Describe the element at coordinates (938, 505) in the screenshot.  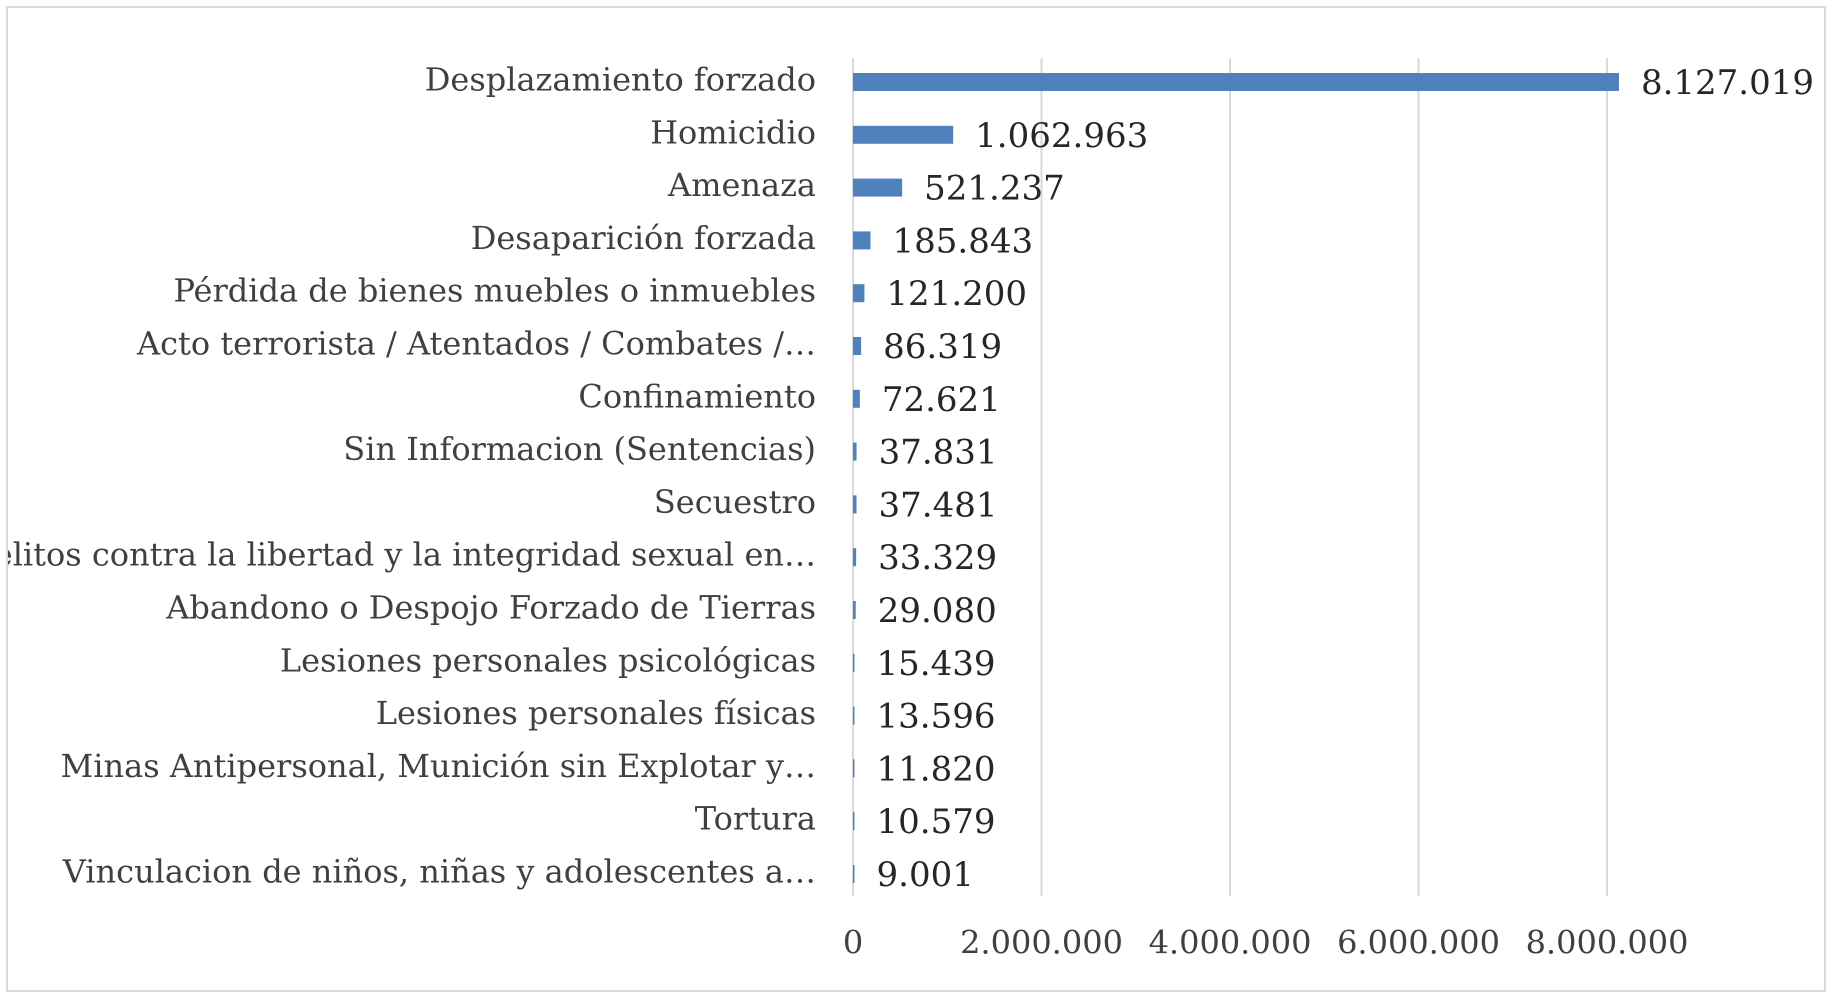
I see `value-label: 37.481` at that location.